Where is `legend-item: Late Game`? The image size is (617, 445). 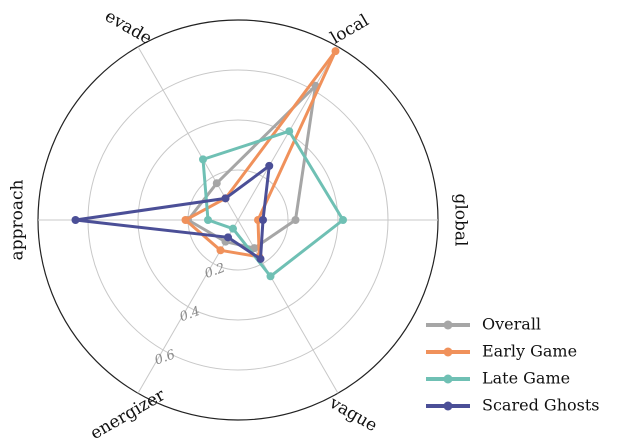 legend-item: Late Game is located at coordinates (498, 378).